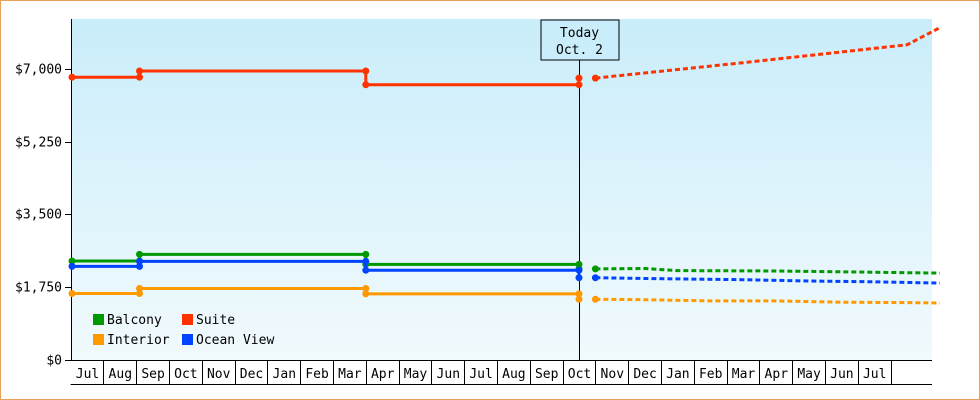  Describe the element at coordinates (187, 339) in the screenshot. I see `legend-swatch-ocean-view` at that location.